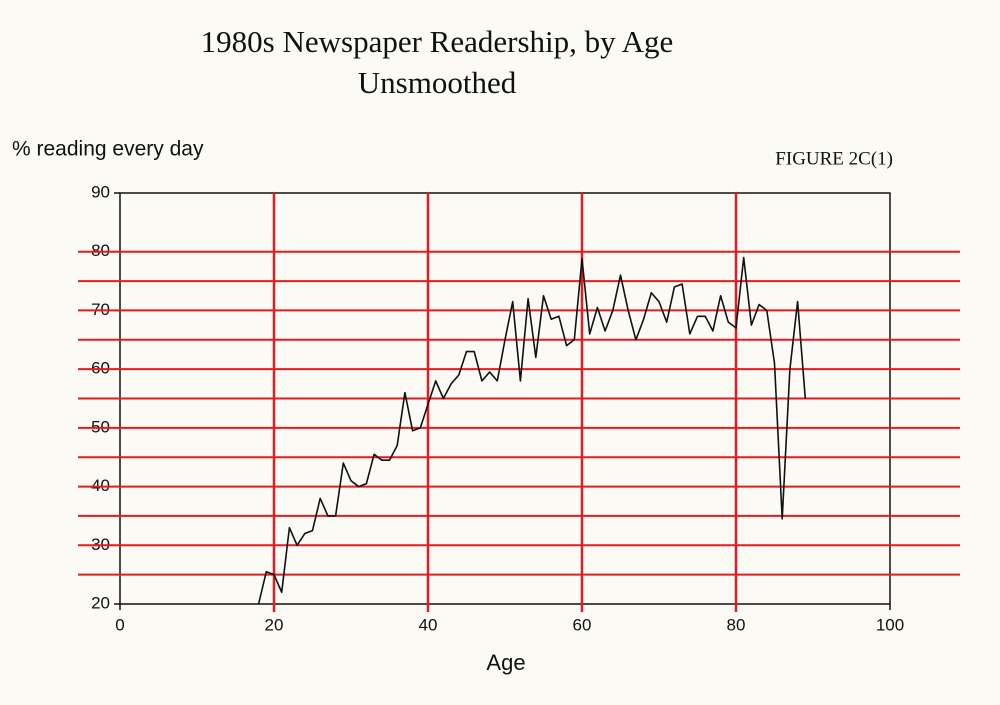 This screenshot has width=1000, height=705. I want to click on x-tick-label: 20, so click(274, 624).